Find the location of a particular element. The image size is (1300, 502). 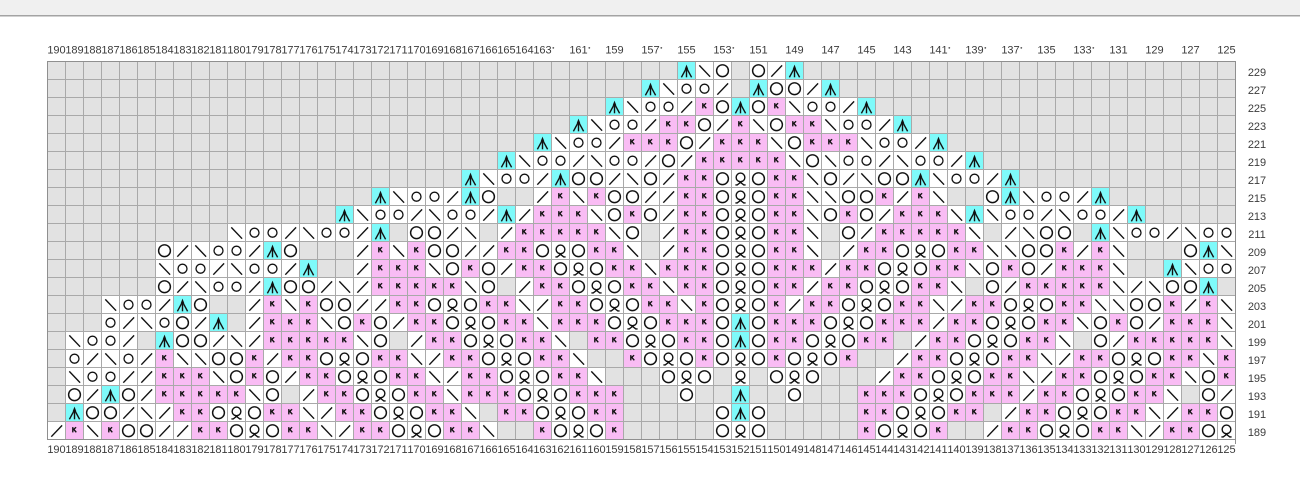

svg-text: 215 is located at coordinates (1257, 199).